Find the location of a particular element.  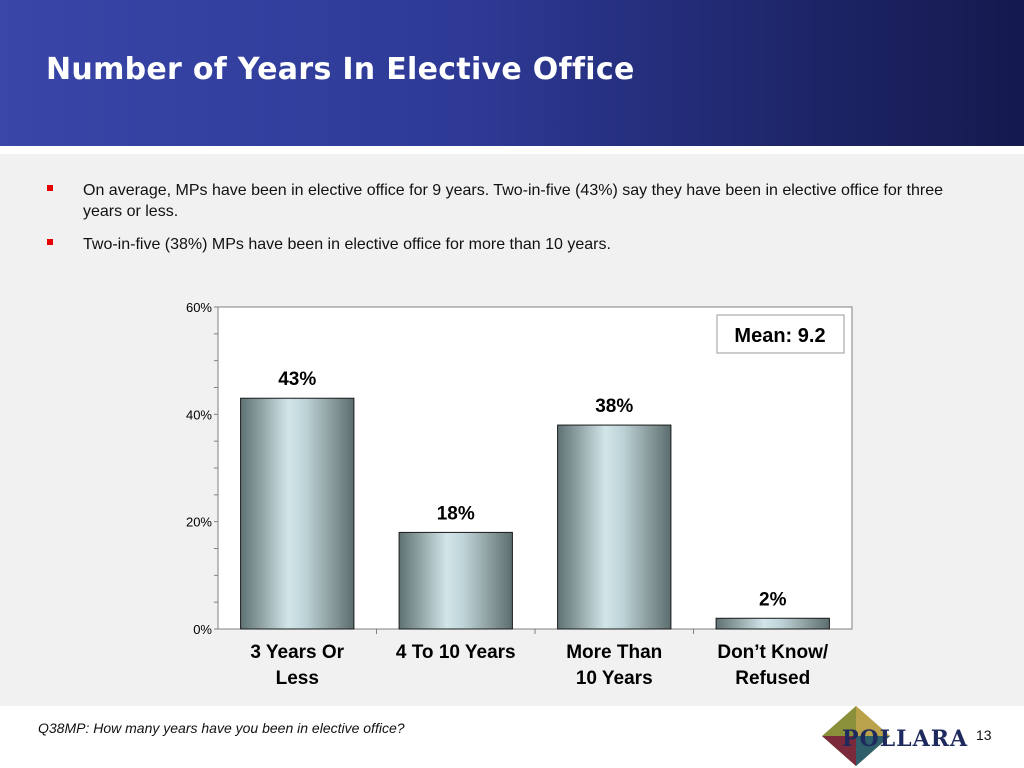

data-label: 38% is located at coordinates (614, 406).